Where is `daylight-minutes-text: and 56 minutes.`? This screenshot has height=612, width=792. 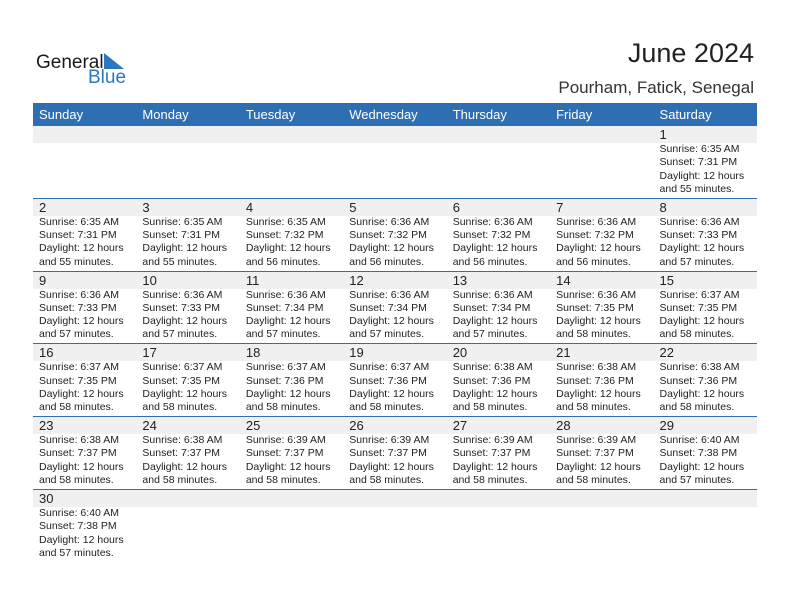
daylight-minutes-text: and 56 minutes. is located at coordinates (386, 261).